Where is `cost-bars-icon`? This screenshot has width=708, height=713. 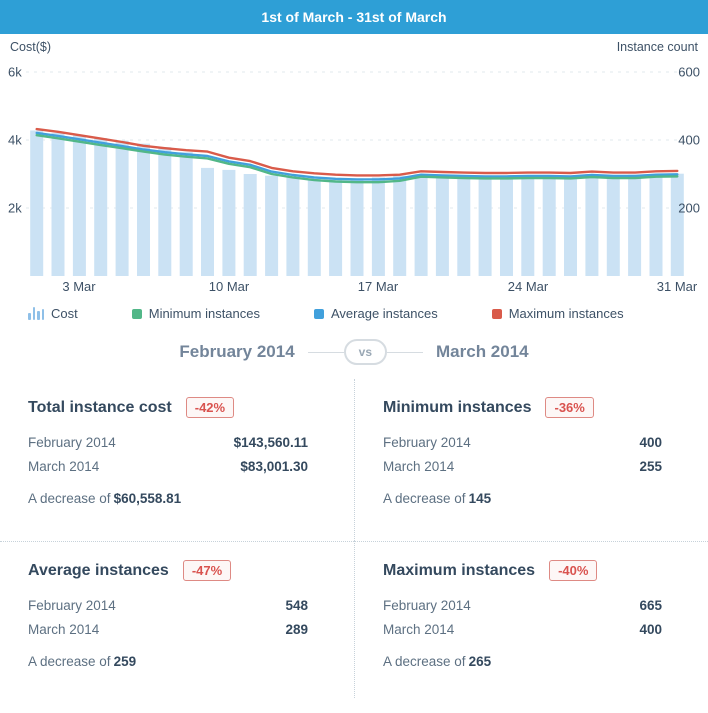
cost-bars-icon is located at coordinates (36, 313).